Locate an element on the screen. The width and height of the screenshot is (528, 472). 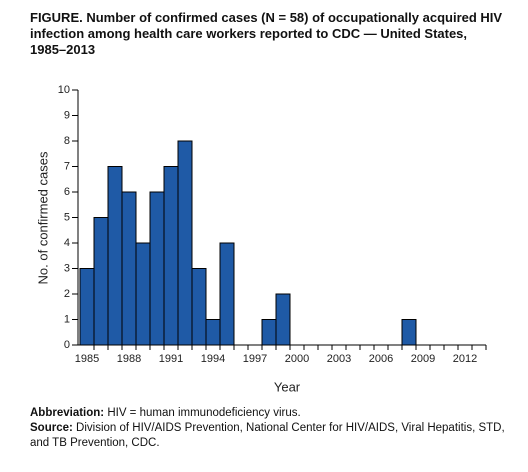
y-tick-label: 2 is located at coordinates (67, 294).